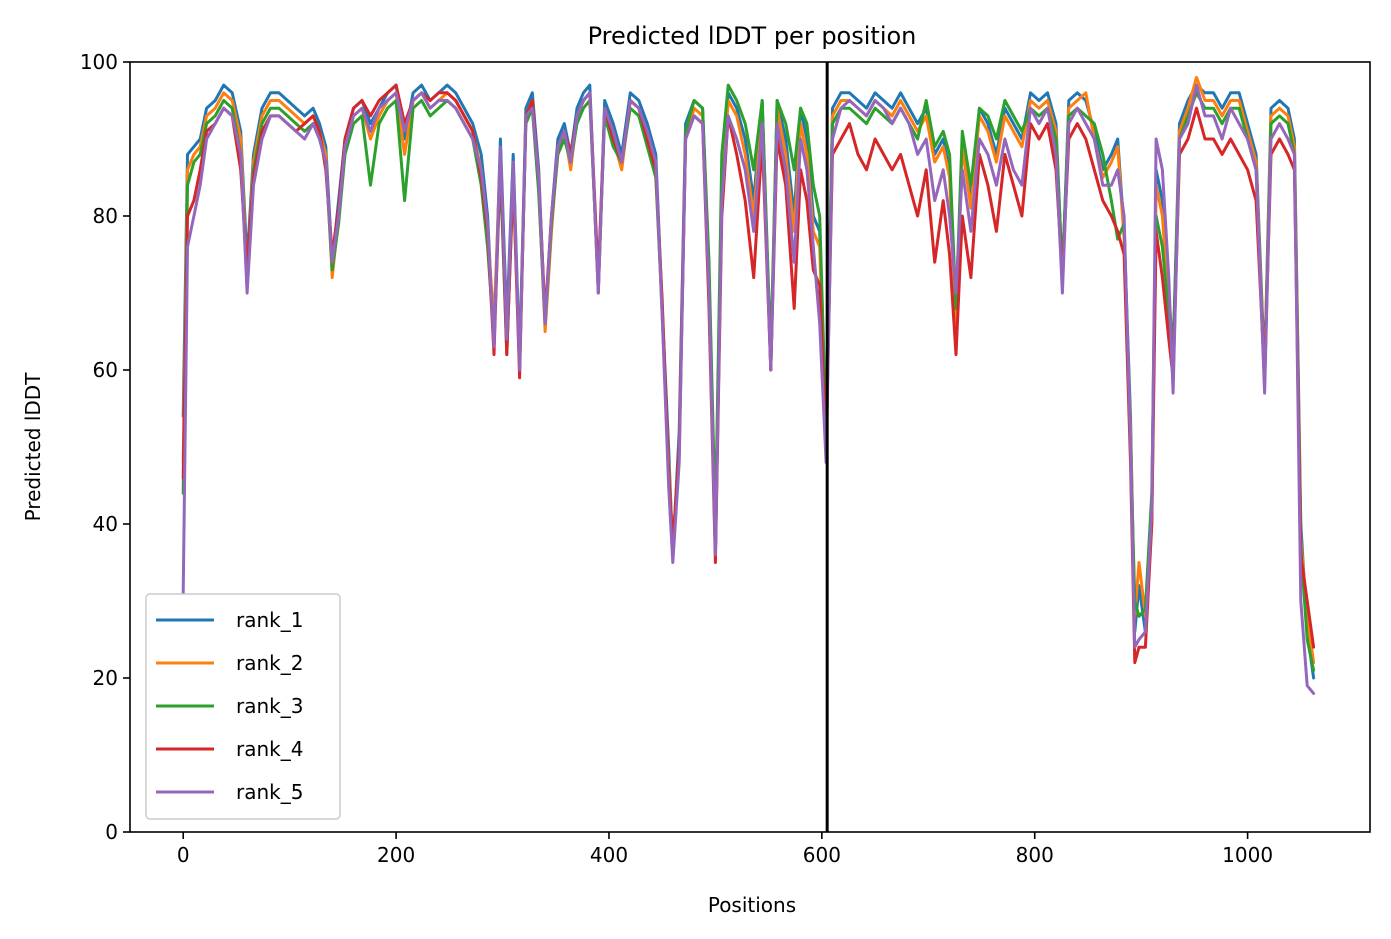  What do you see at coordinates (33, 447) in the screenshot?
I see `y-axis-title: Predicted lDDT` at bounding box center [33, 447].